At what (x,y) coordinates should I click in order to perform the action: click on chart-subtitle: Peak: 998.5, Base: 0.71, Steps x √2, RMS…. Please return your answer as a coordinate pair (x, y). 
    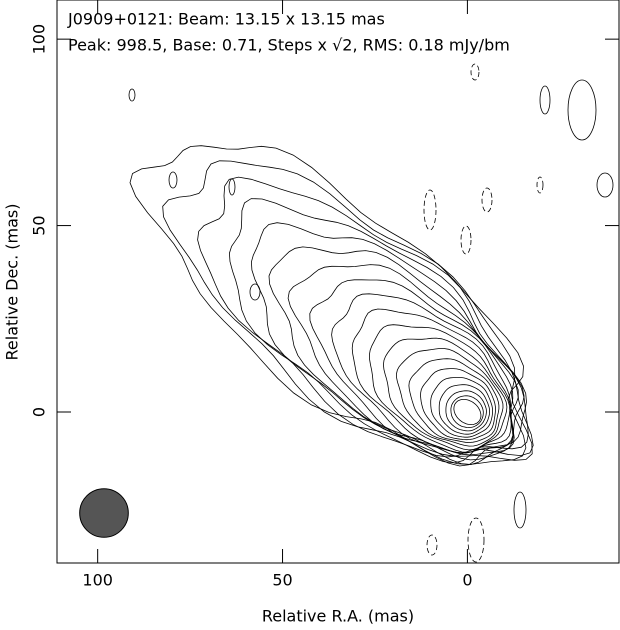
    Looking at the image, I should click on (289, 45).